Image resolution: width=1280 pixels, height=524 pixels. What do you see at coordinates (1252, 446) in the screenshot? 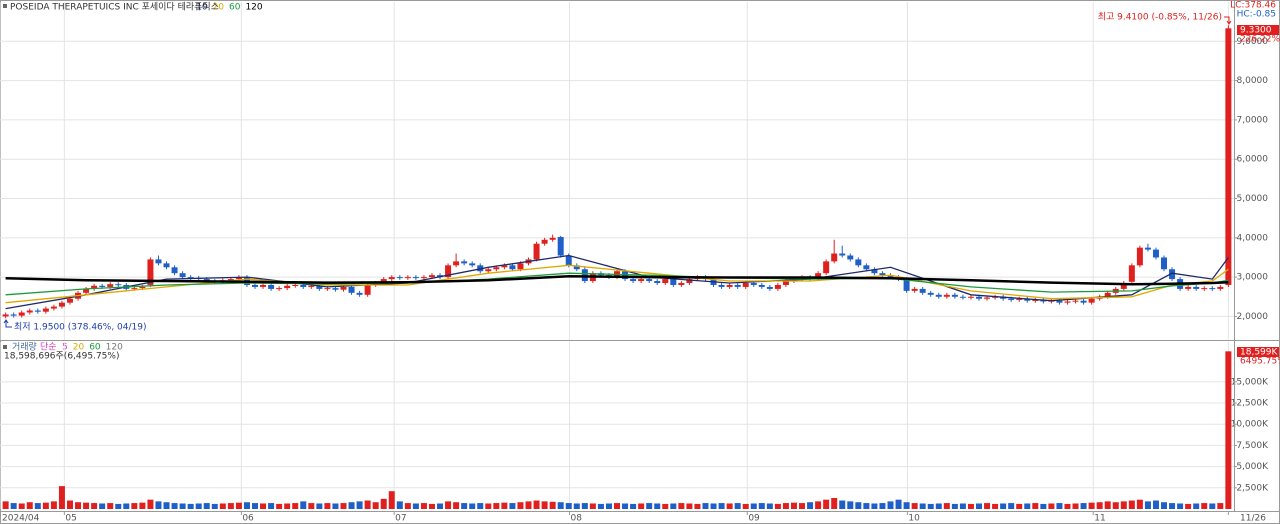
I see `y-tick-label: 7,500K` at bounding box center [1252, 446].